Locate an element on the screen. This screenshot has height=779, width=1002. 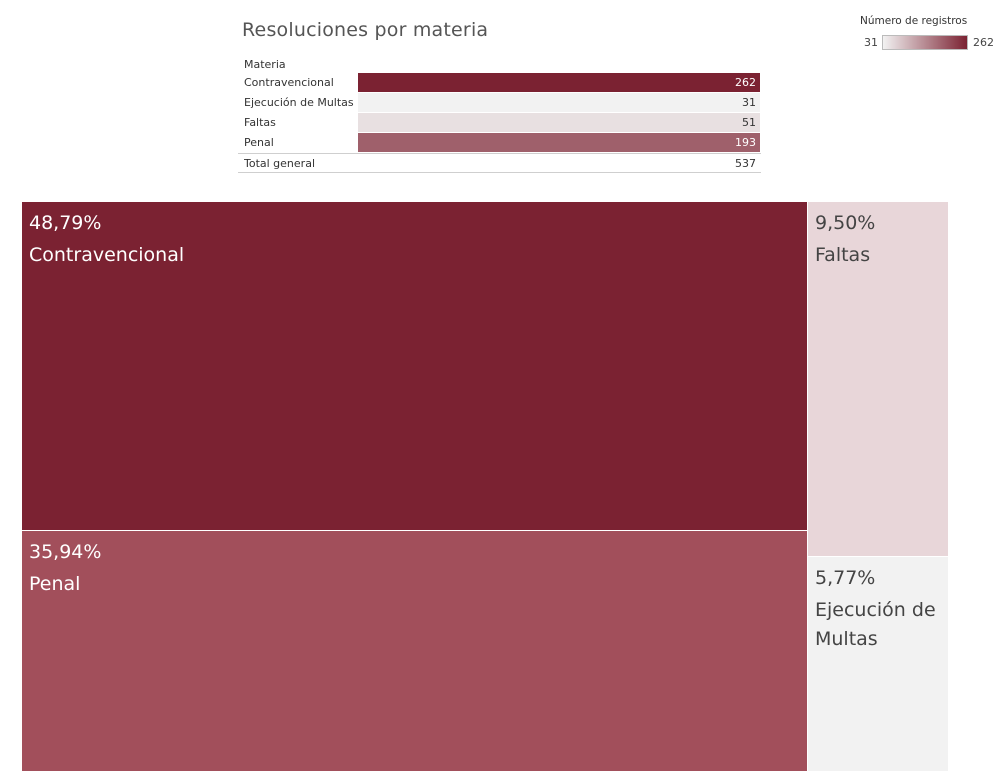
table-row-value: 51 is located at coordinates (749, 122).